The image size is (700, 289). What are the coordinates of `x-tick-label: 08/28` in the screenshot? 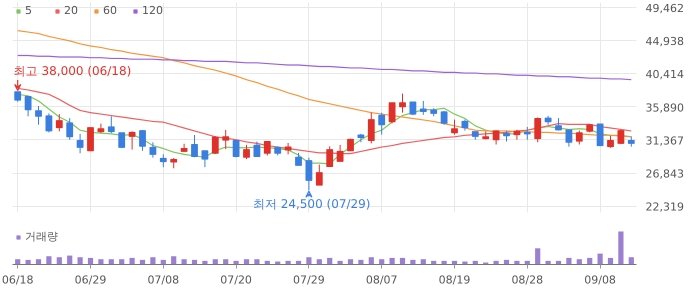 It's located at (527, 280).